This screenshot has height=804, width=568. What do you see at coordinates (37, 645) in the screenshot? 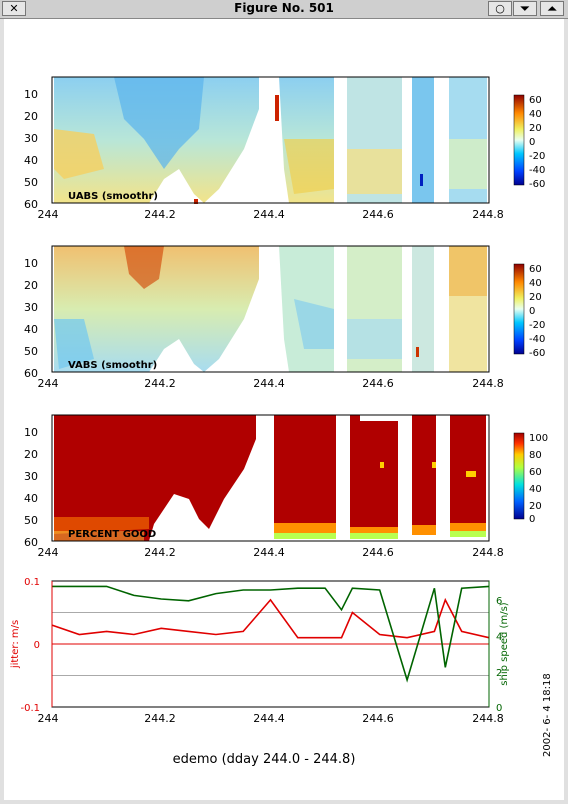
I see `left-tick: 0` at bounding box center [37, 645].